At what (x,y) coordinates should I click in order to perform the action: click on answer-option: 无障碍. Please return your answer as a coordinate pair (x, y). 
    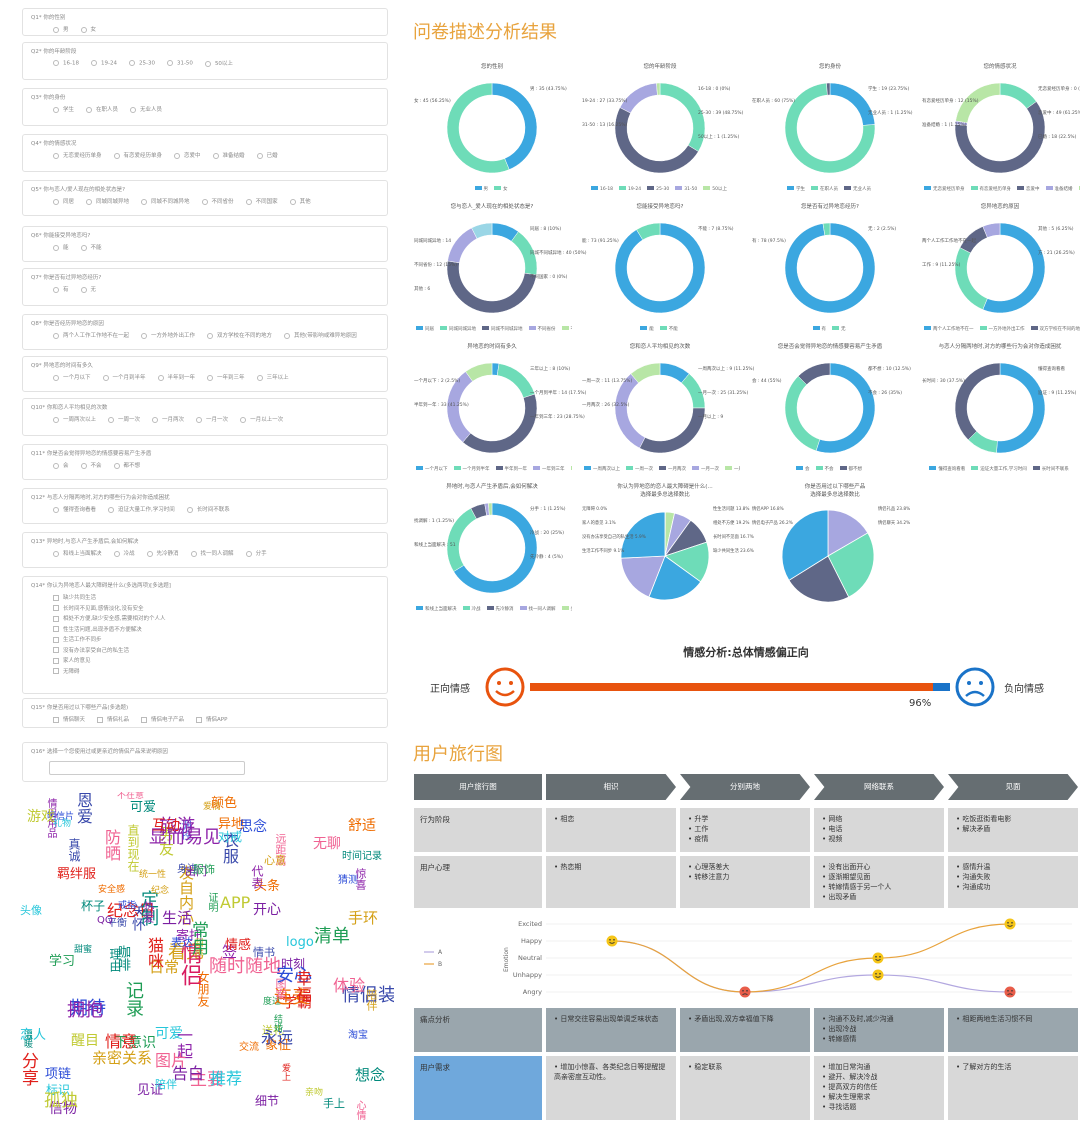
    Looking at the image, I should click on (218, 672).